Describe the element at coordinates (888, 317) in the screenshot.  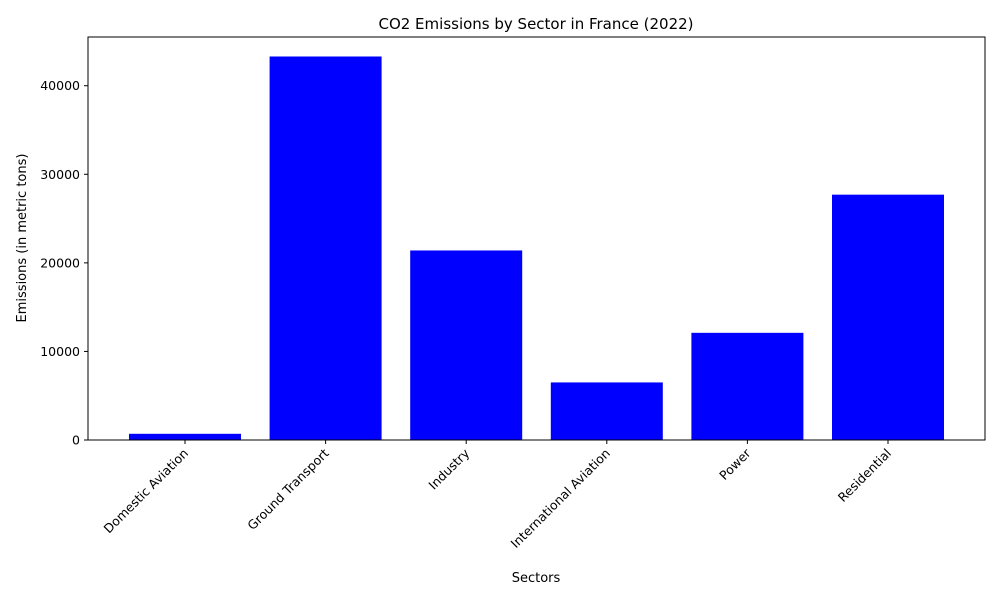
I see `bar-residential` at that location.